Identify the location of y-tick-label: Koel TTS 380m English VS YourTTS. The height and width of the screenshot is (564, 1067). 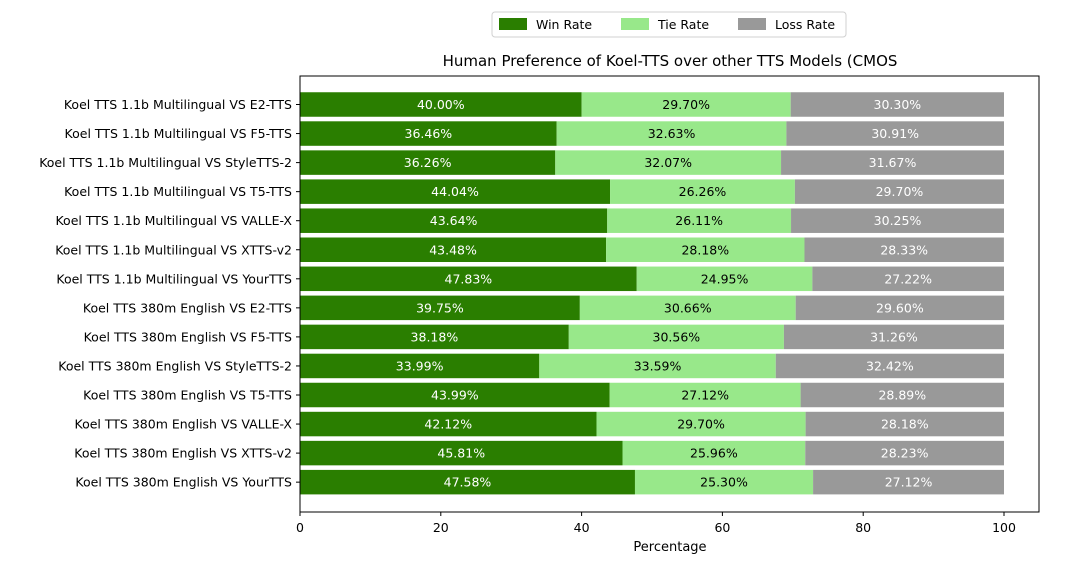
(183, 482).